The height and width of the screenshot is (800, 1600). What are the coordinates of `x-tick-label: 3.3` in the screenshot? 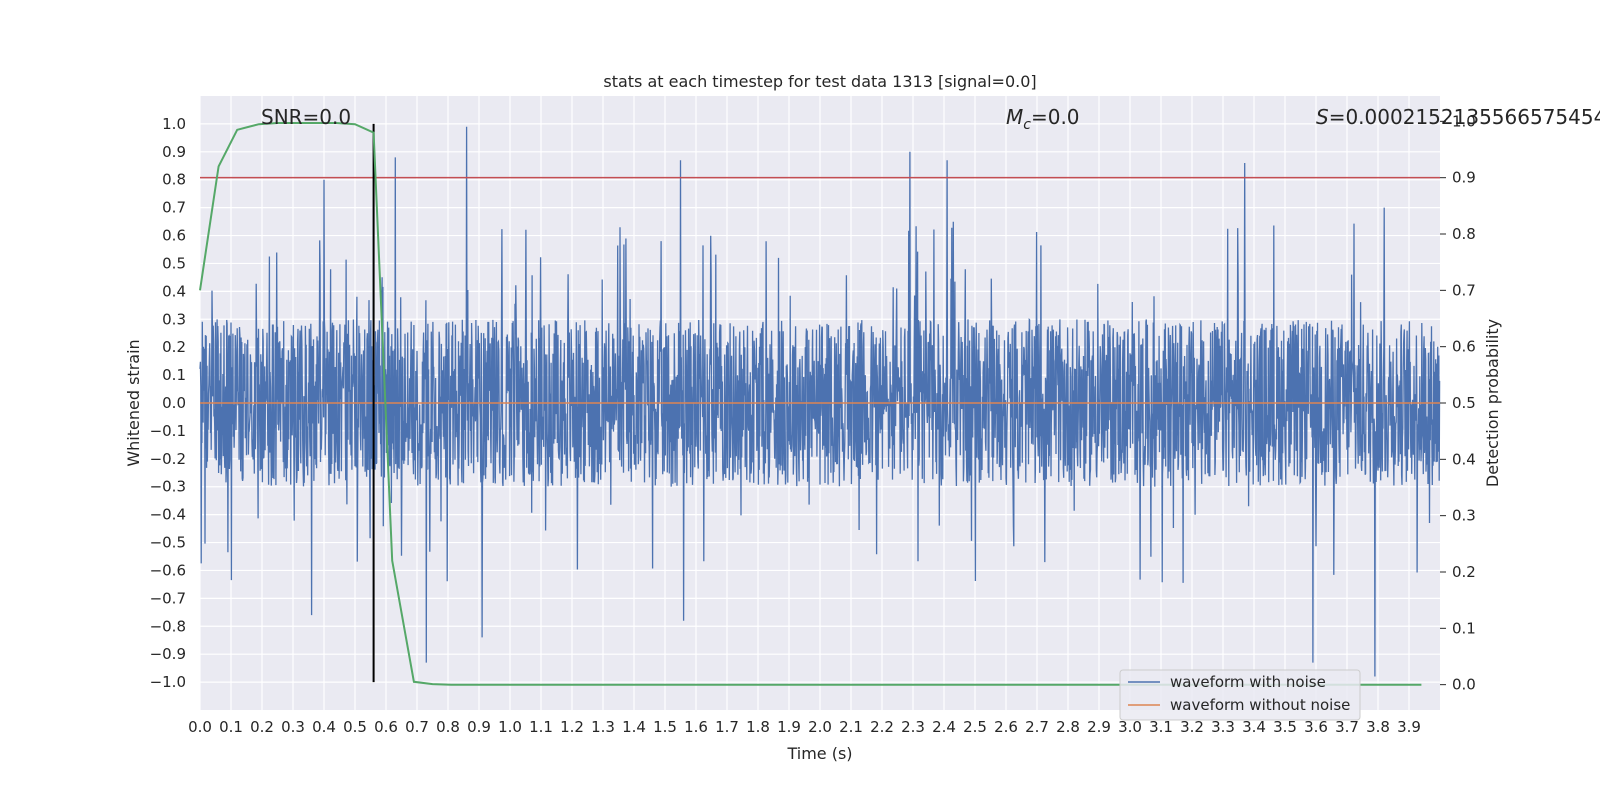 It's located at (1223, 727).